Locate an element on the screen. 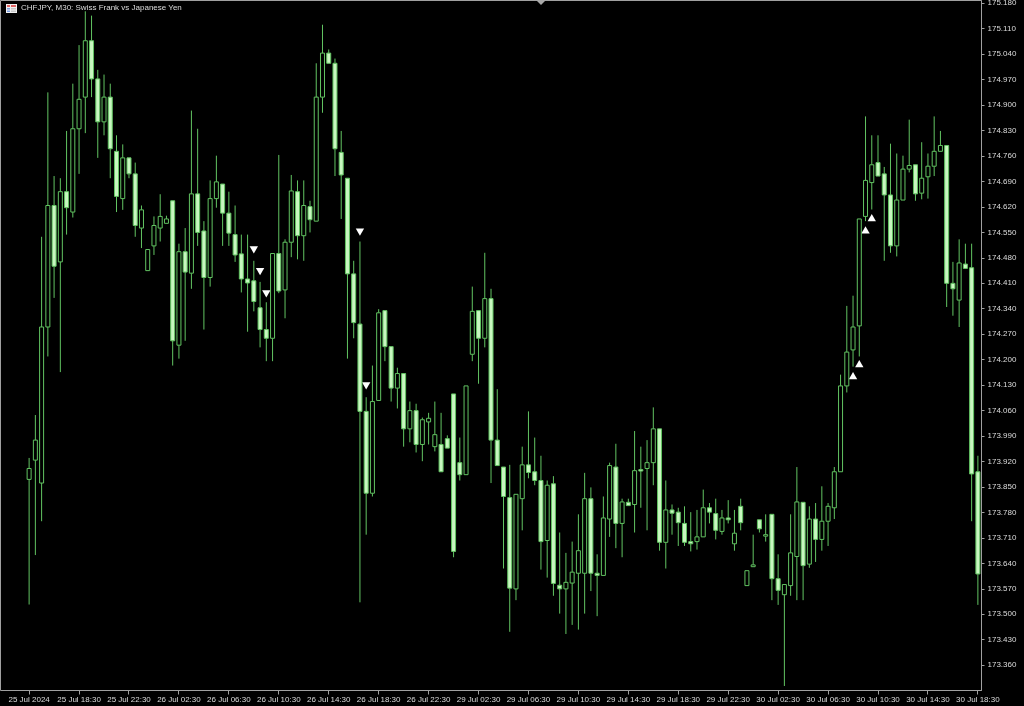 The width and height of the screenshot is (1024, 706). y-tick-label: 174.130 is located at coordinates (1002, 385).